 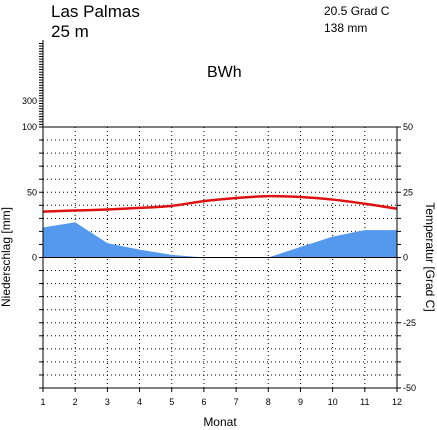 What do you see at coordinates (333, 402) in the screenshot?
I see `x-tick-label: 10` at bounding box center [333, 402].